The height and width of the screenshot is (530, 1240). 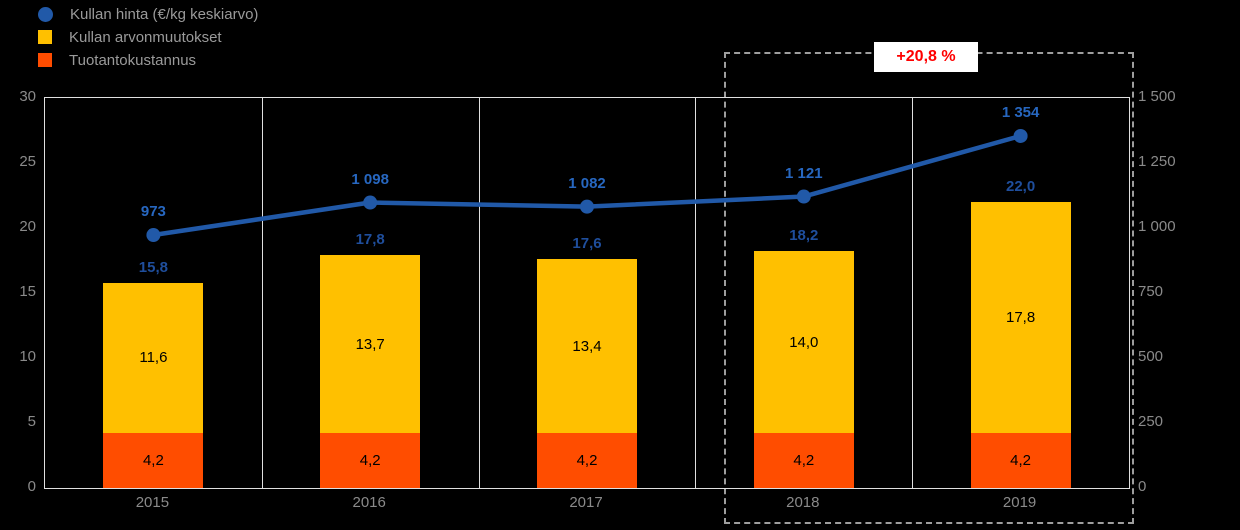 I want to click on right-axis-tick: 1 000, so click(x=1157, y=226).